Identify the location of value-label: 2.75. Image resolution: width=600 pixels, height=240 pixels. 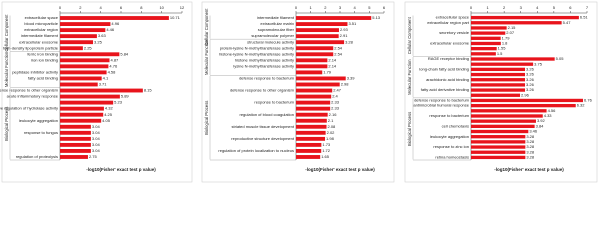
(93, 156).